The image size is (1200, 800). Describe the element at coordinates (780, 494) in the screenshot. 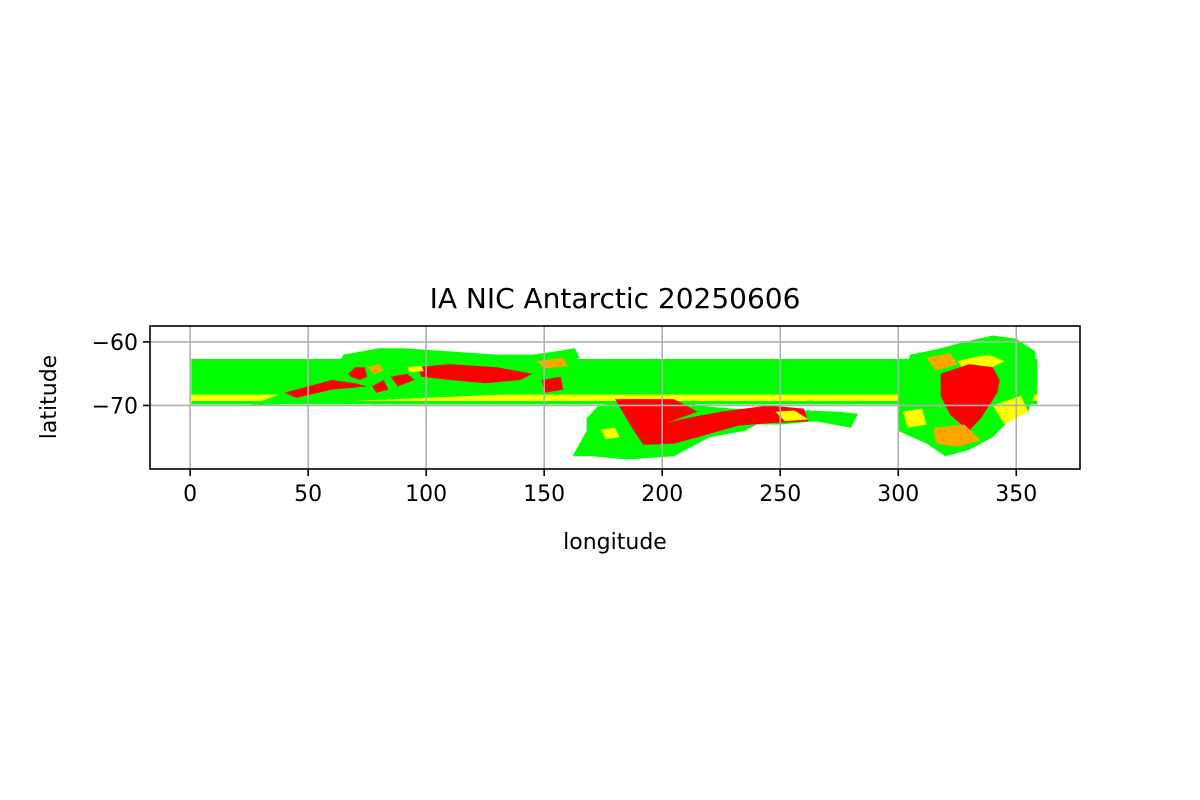

I see `x-tick-label: 250` at that location.